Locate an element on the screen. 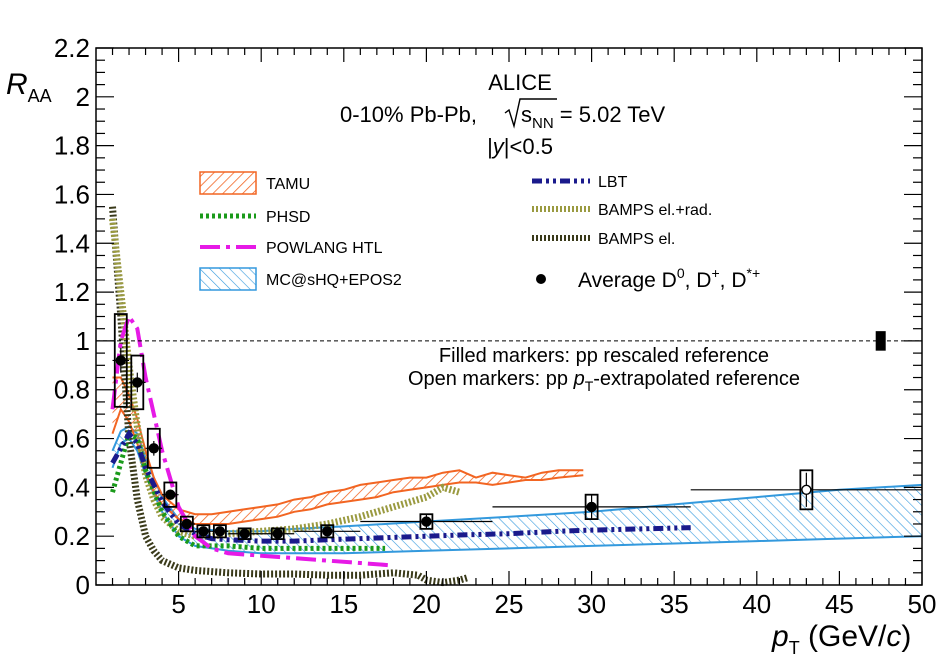 The width and height of the screenshot is (950, 660). y-tick-label: 0.2 is located at coordinates (72, 536).